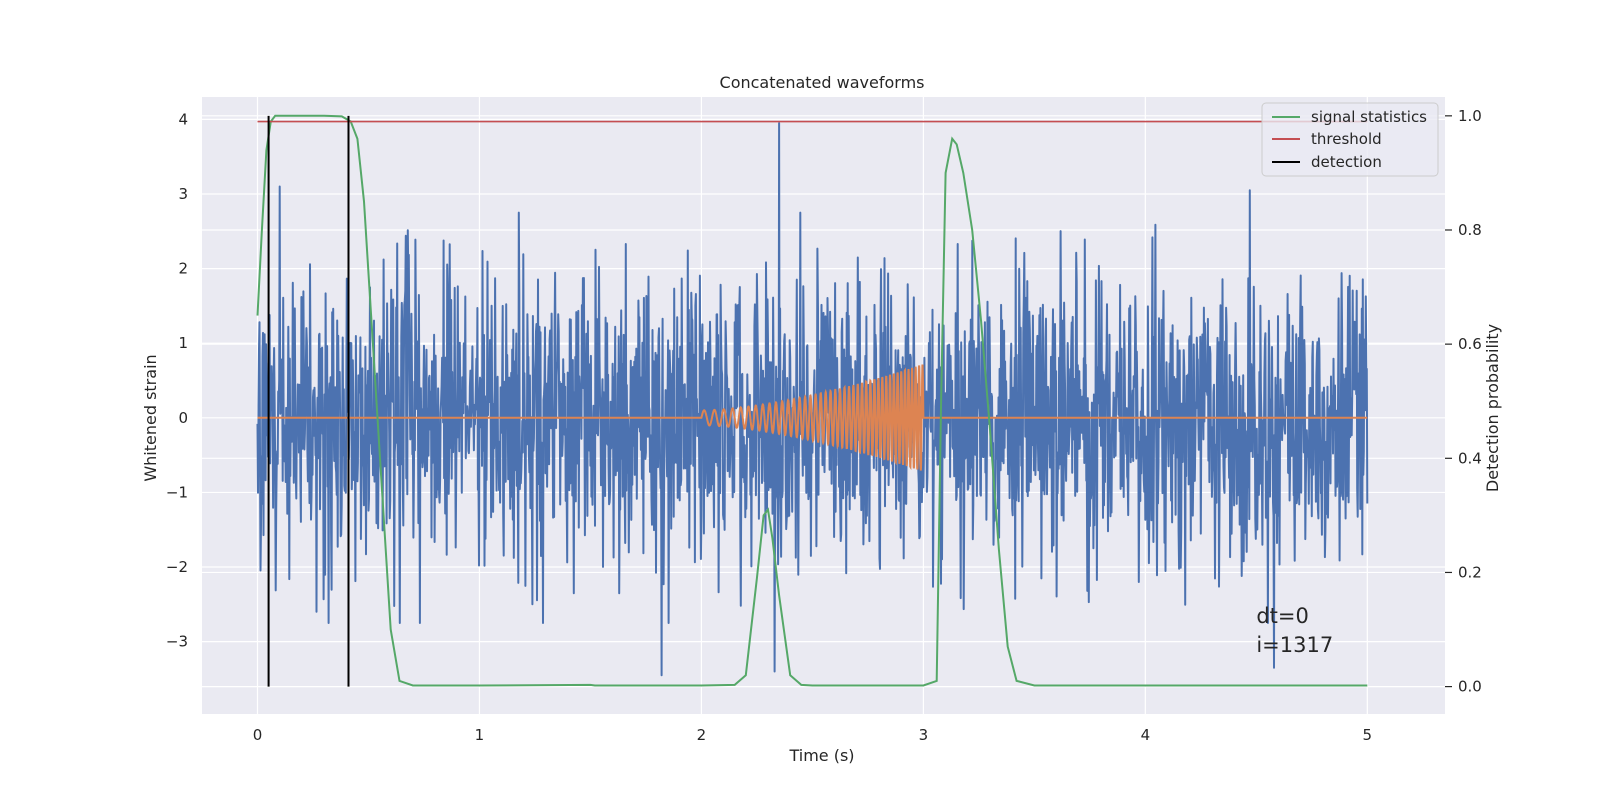  I want to click on legend: signal statistics threshold detection, so click(1350, 139).